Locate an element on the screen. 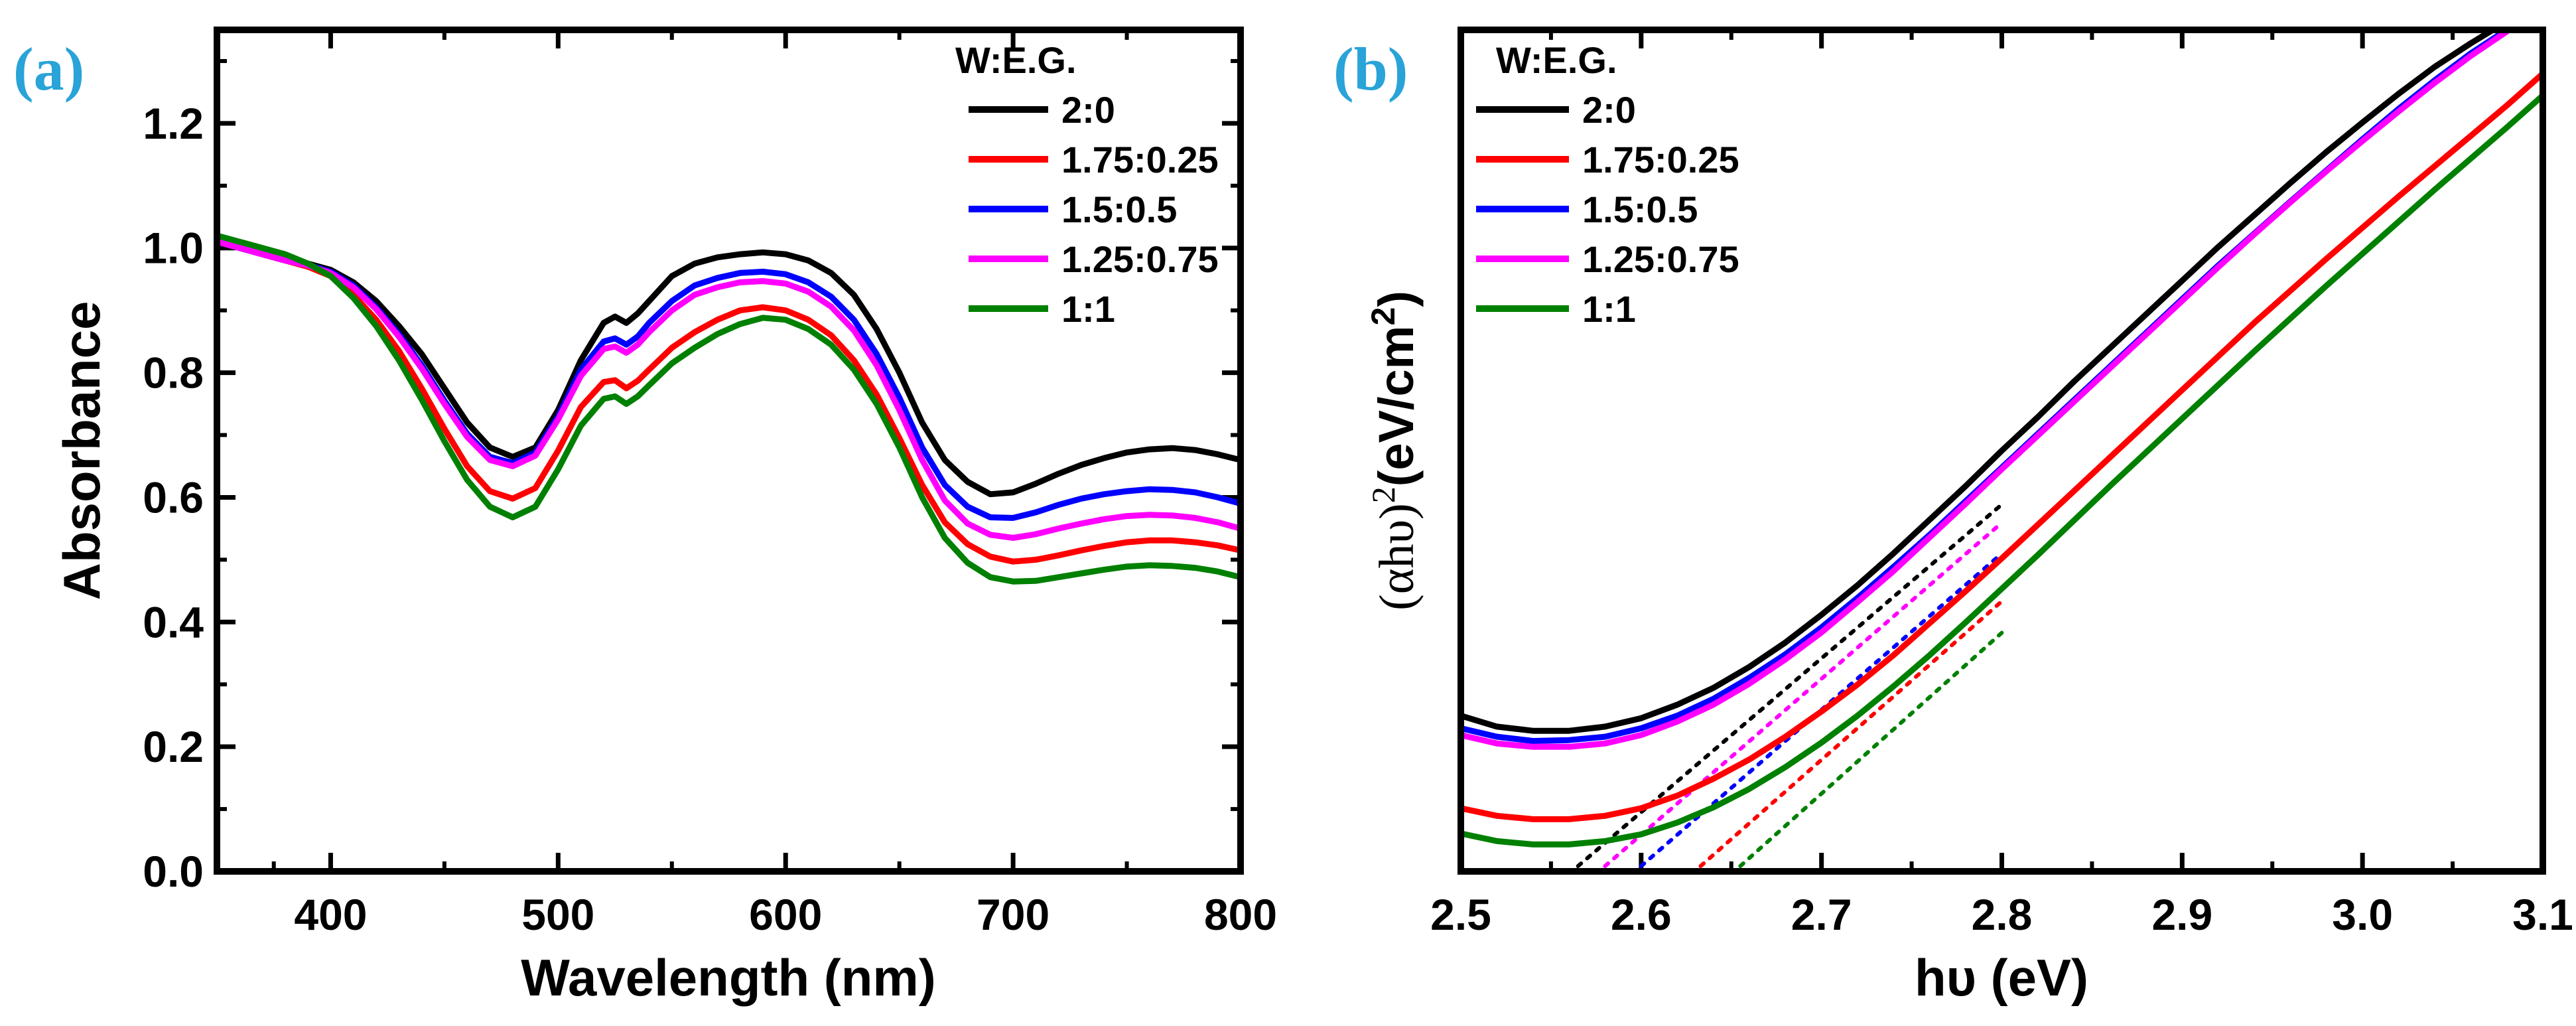 The width and height of the screenshot is (2576, 1026). y-tick-label: 1.2 is located at coordinates (173, 123).